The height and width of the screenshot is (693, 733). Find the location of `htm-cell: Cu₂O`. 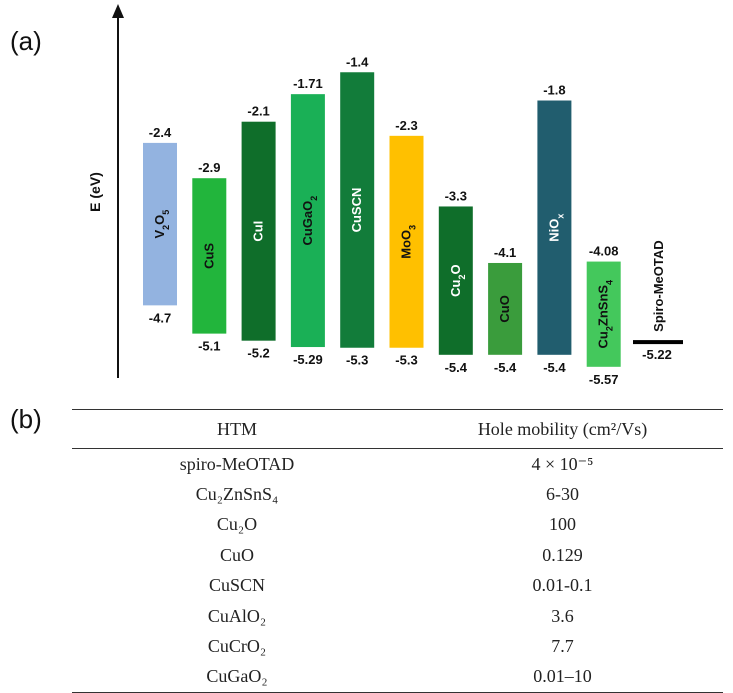

htm-cell: Cu₂O is located at coordinates (237, 524).